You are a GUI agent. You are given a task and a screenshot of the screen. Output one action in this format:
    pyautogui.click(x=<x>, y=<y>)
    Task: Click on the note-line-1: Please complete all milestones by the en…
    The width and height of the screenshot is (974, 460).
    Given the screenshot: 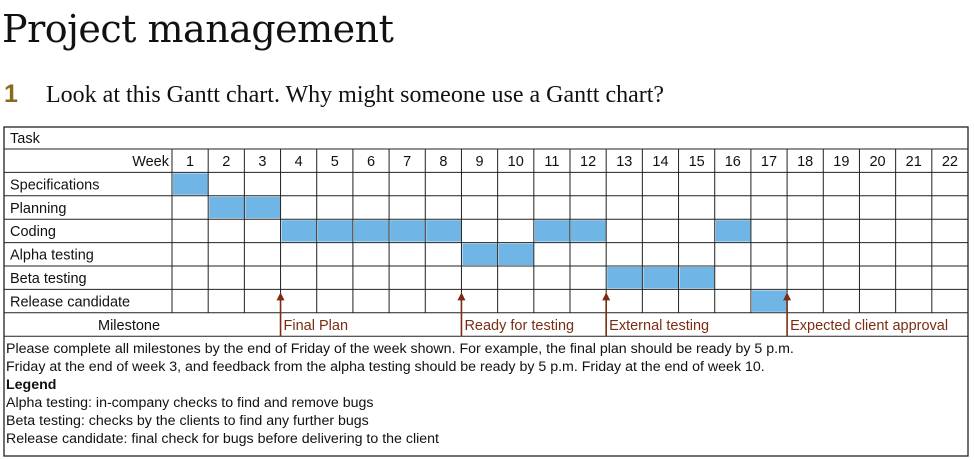 What is the action you would take?
    pyautogui.click(x=400, y=349)
    